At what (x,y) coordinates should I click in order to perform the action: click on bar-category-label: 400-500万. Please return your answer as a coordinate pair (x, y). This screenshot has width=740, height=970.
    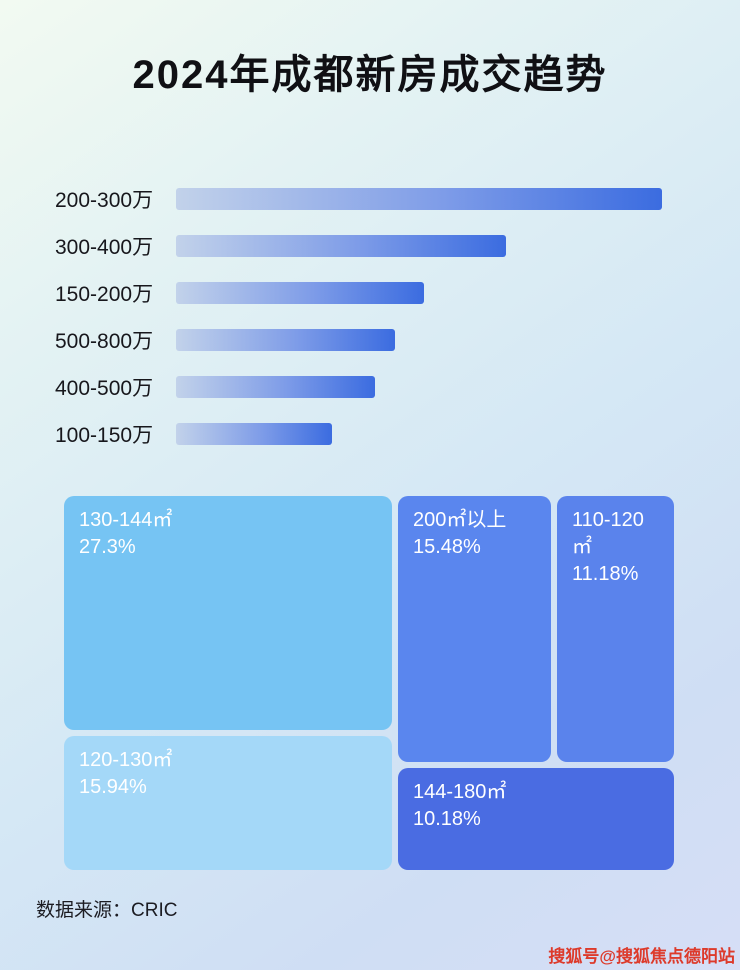
    Looking at the image, I should click on (104, 388).